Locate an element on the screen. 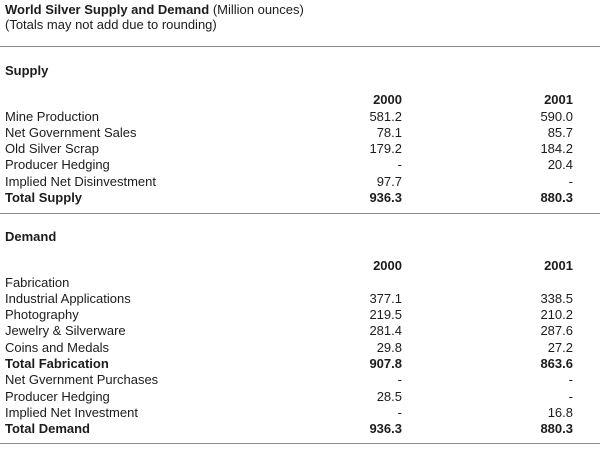 The height and width of the screenshot is (454, 600). supply-row: Mine Production 581.2 590.0 is located at coordinates (300, 117).